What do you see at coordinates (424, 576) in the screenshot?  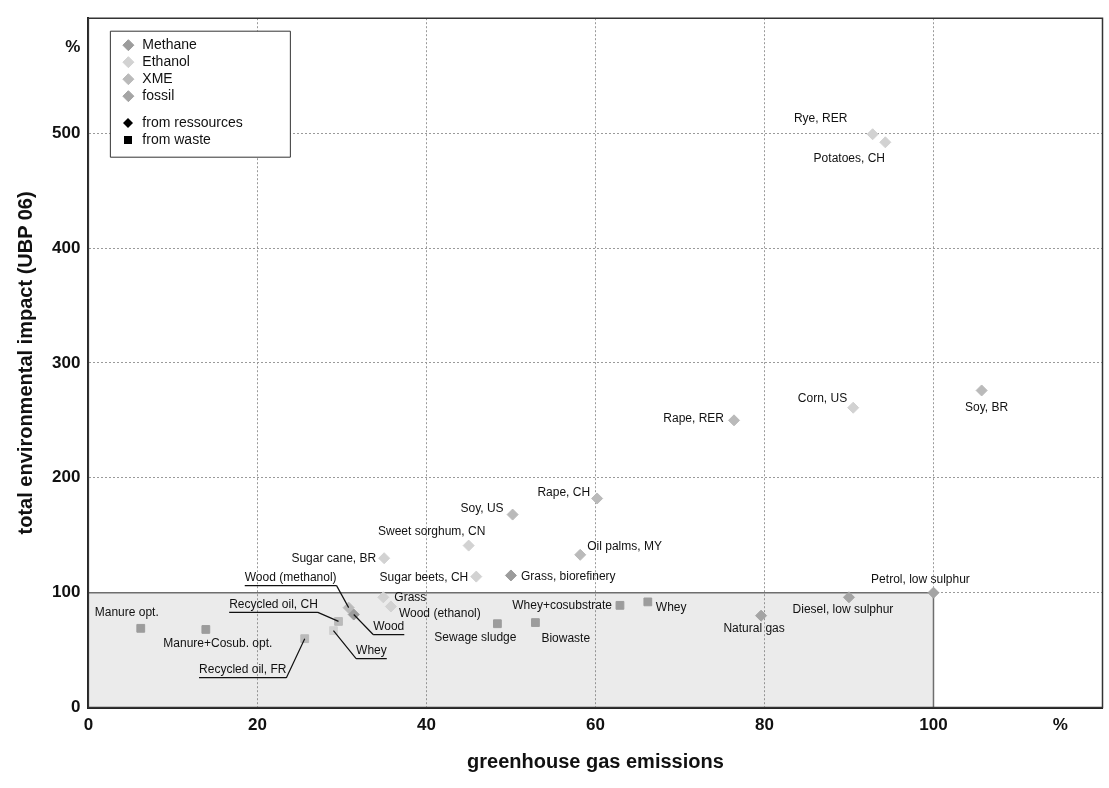 I see `annotation: Sugar beets, CH` at bounding box center [424, 576].